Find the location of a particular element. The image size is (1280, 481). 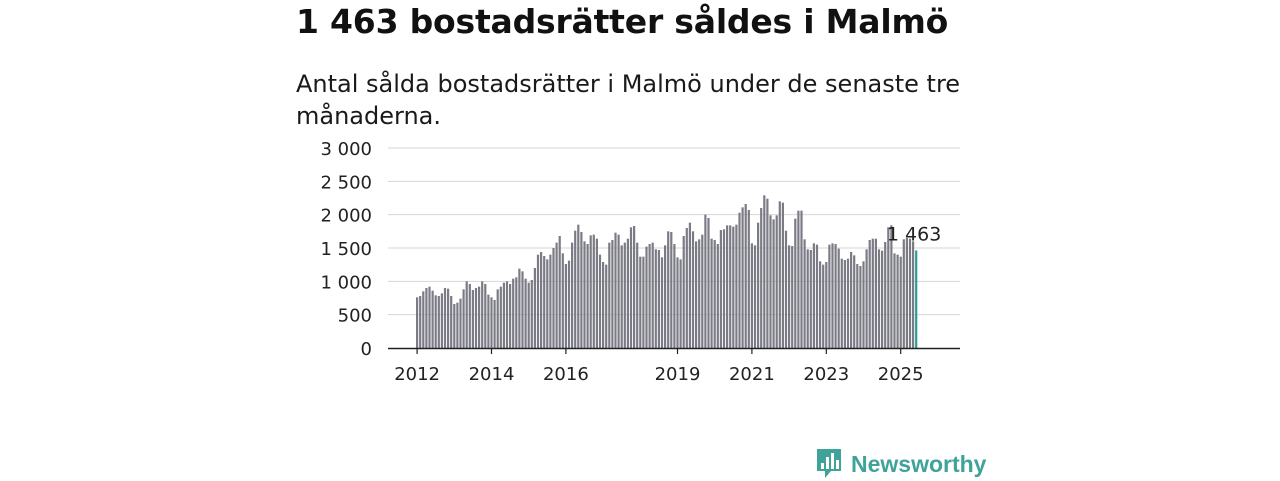

x-axis-ticks: 2012 2014 2016 2019 2021 2023 2025 is located at coordinates (659, 366).